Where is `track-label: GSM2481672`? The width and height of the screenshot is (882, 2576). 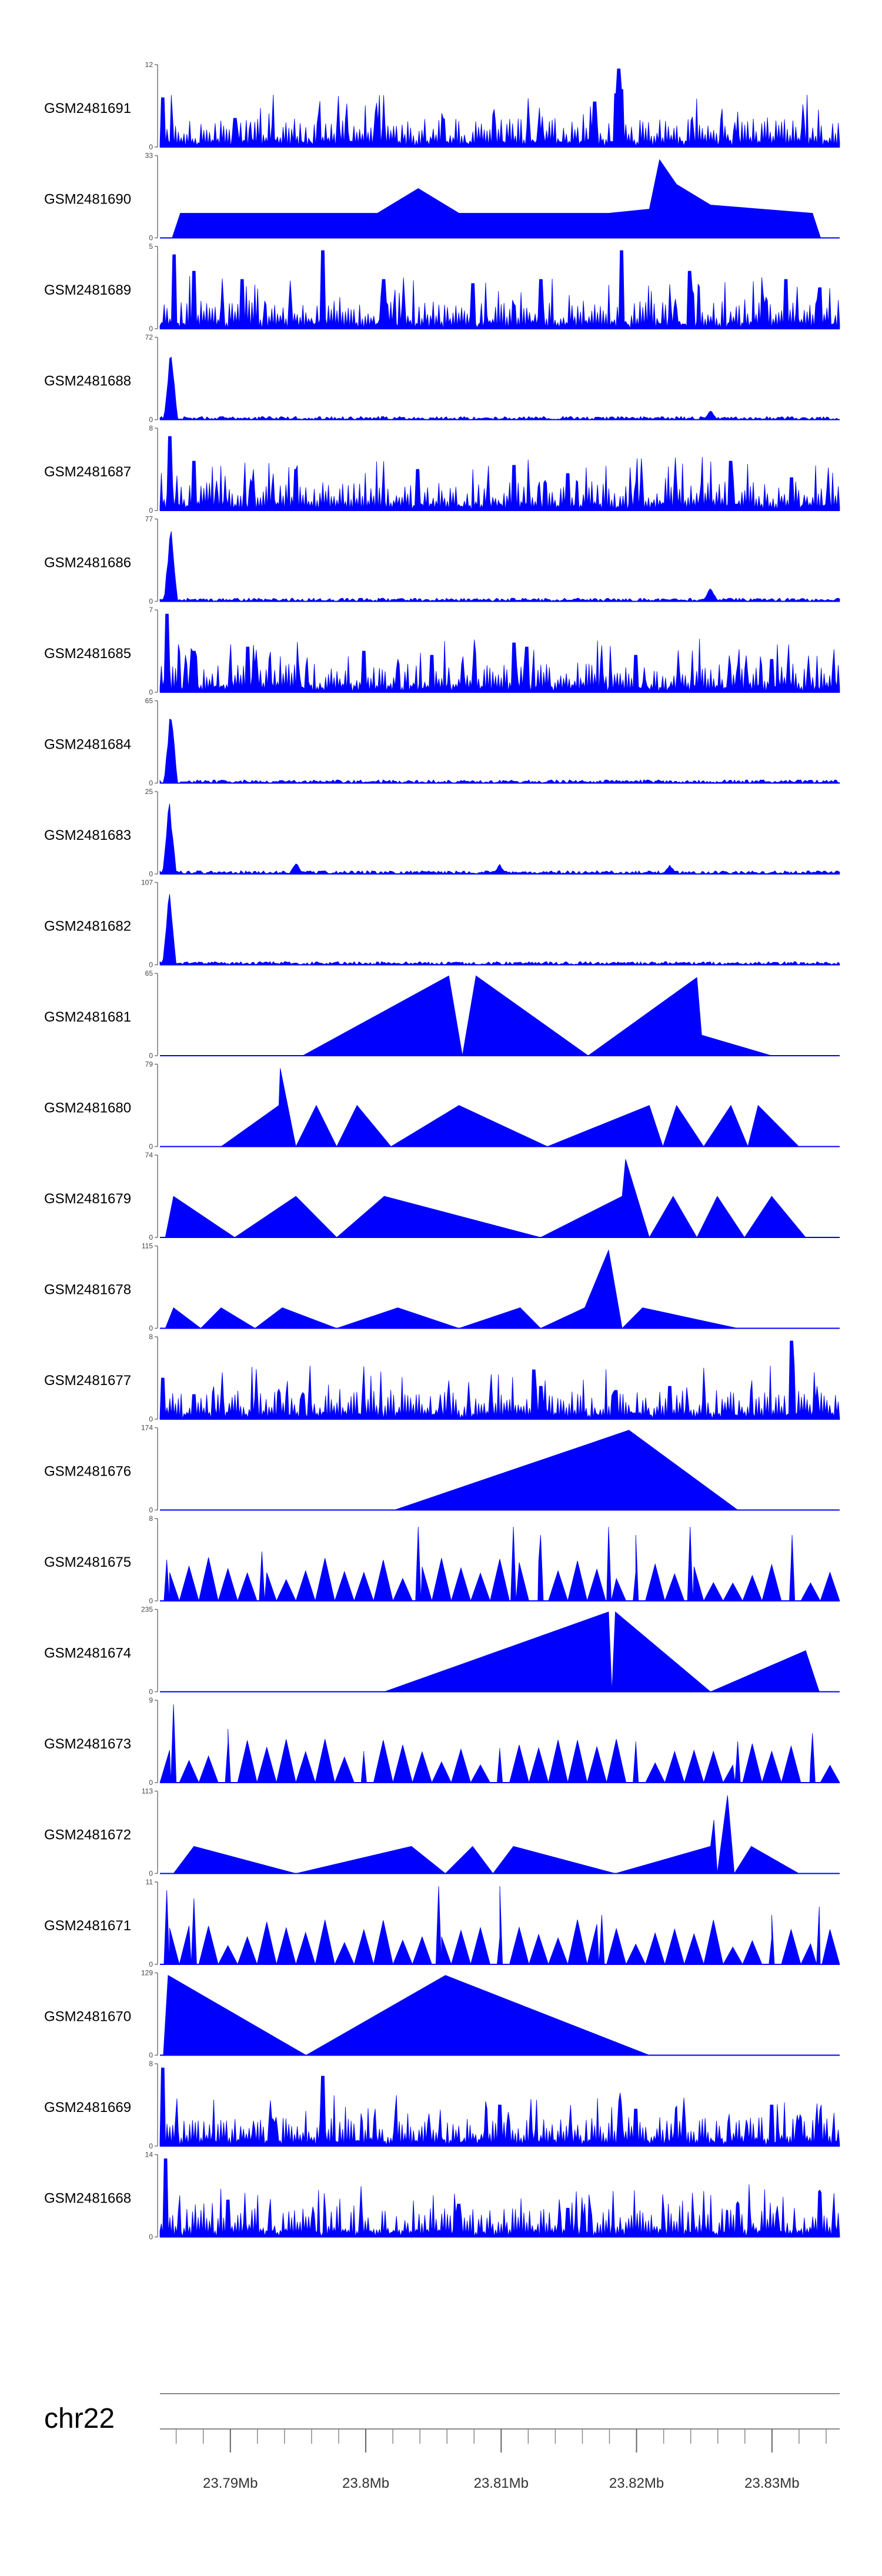 track-label: GSM2481672 is located at coordinates (87, 1835).